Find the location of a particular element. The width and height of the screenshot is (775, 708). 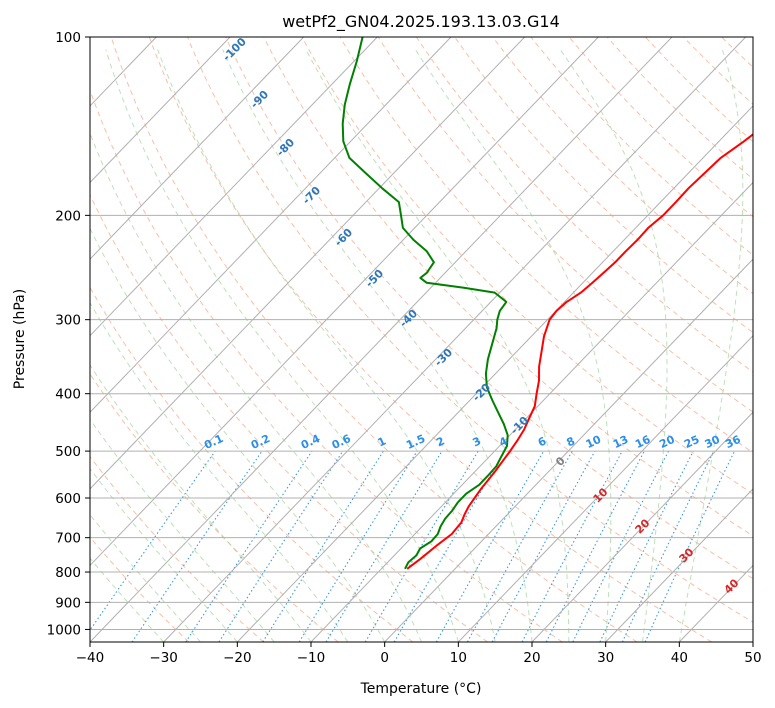

x-tick-label: −20 is located at coordinates (237, 658).